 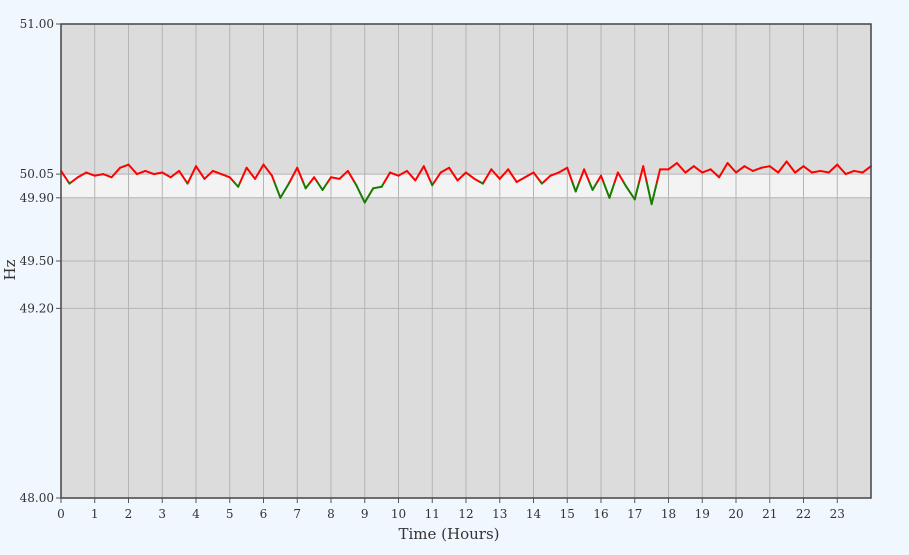 I want to click on x-tick-label: 7, so click(x=297, y=514).